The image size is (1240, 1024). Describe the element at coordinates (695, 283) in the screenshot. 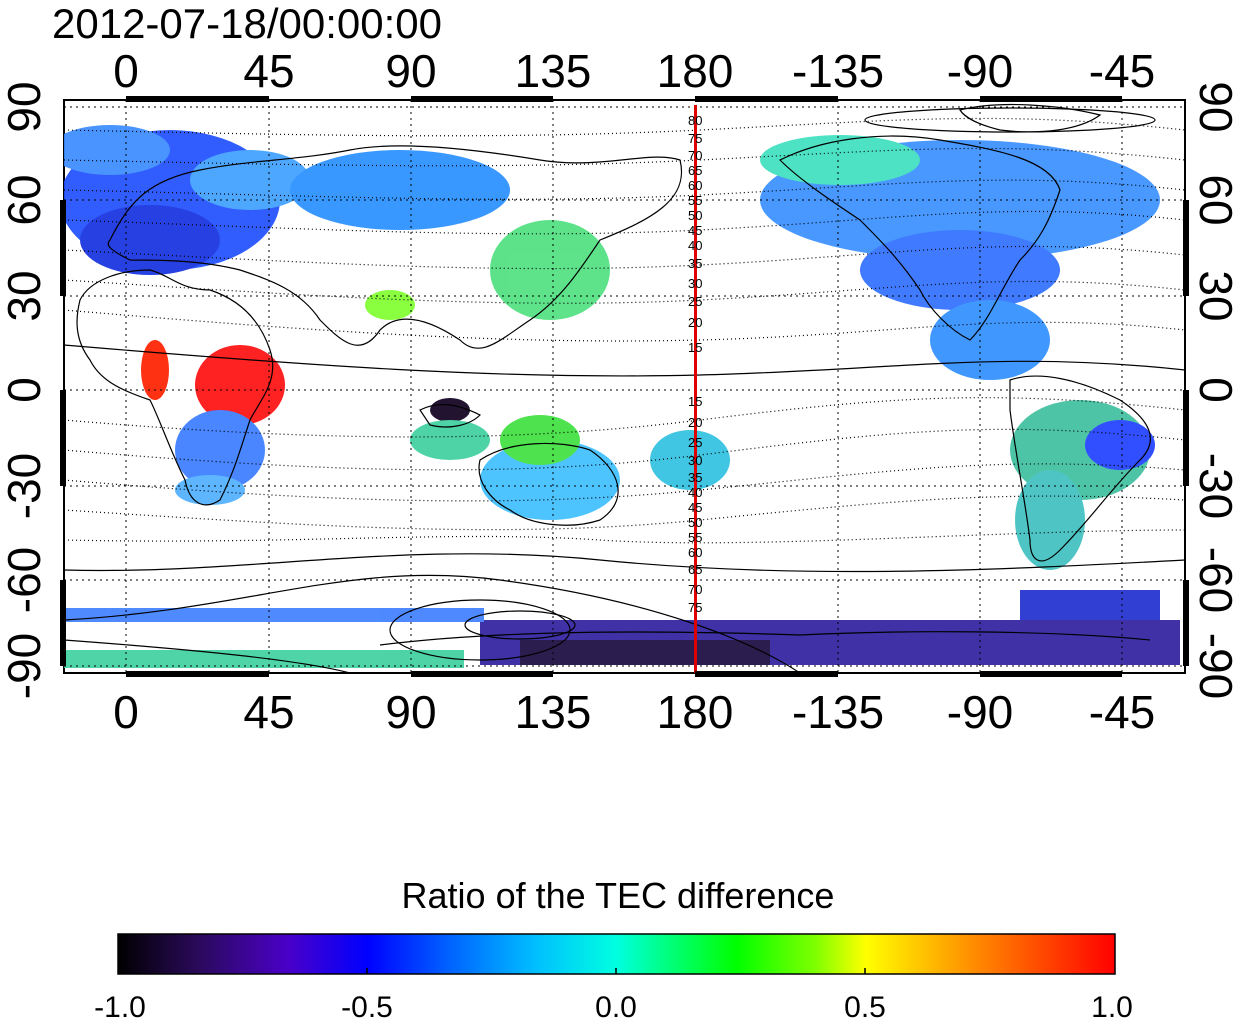

I see `contour-label-n30: 30` at that location.